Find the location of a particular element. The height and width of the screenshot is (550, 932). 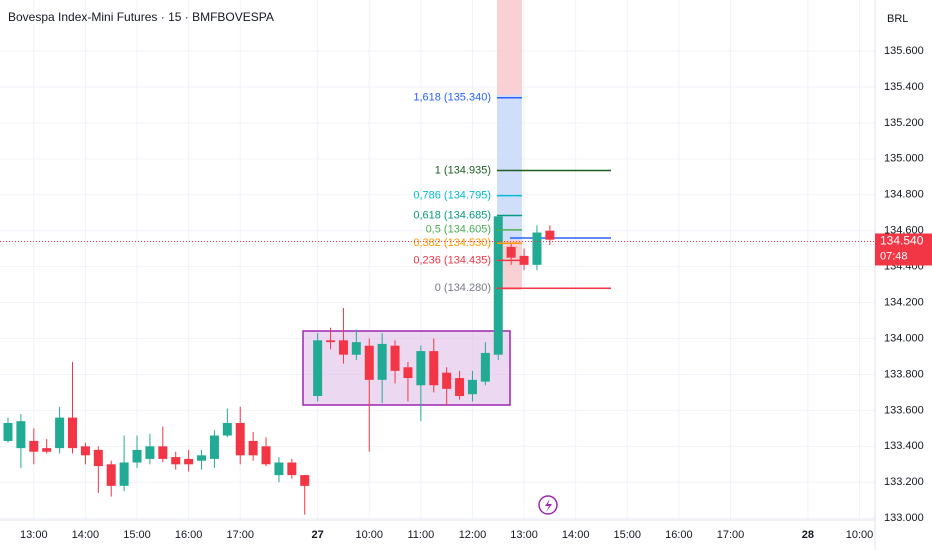

y-tick-label: 133.400 is located at coordinates (904, 446).